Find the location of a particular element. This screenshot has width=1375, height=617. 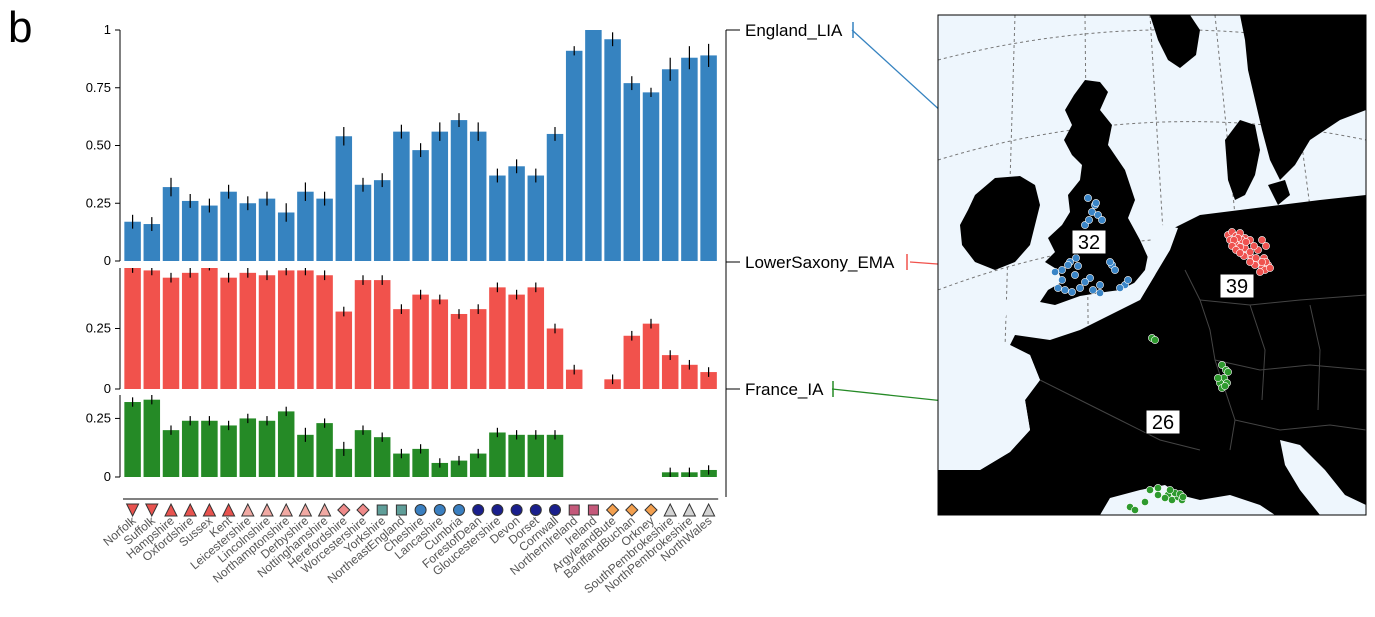

map-sea-detail is located at coordinates (1152, 370).